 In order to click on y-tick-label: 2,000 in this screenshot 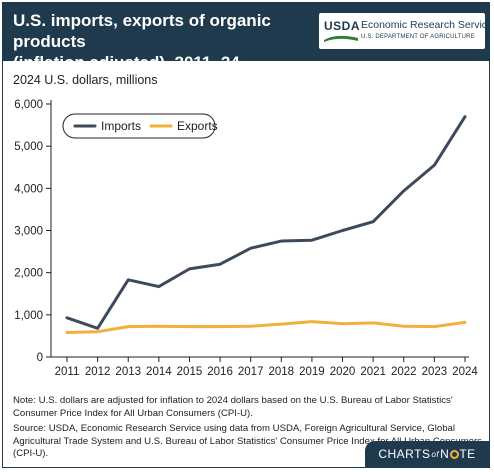, I will do `click(28, 274)`.